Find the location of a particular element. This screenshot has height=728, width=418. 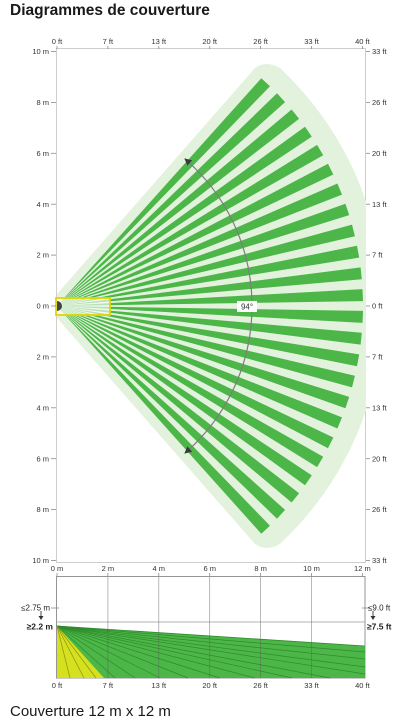

side-view-grid is located at coordinates (209, 627).